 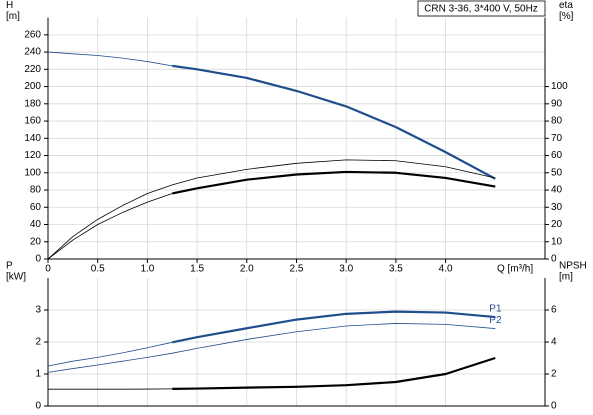 I want to click on y2-tick-label: 60, so click(x=557, y=155).